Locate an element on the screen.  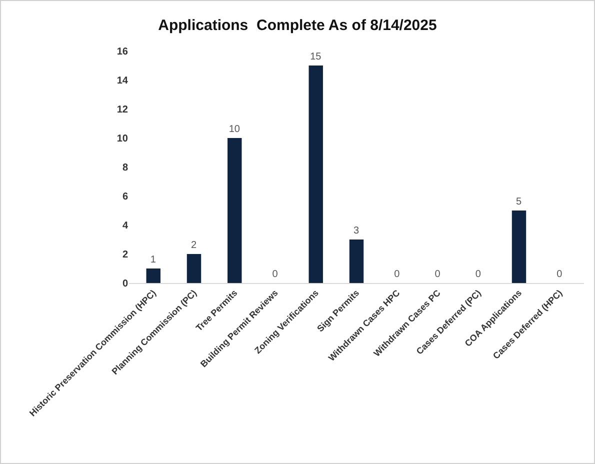
data-label: 15 is located at coordinates (316, 57).